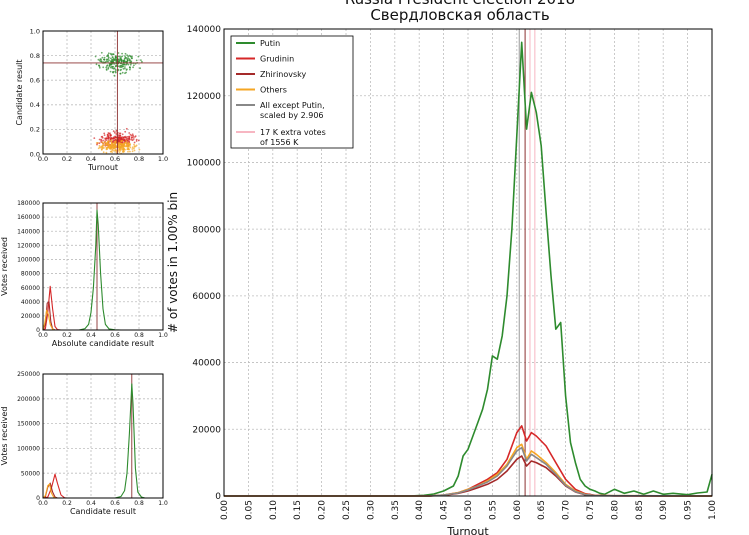 The image size is (749, 535). I want to click on relative-y-tick-label: 50000, so click(30, 473).